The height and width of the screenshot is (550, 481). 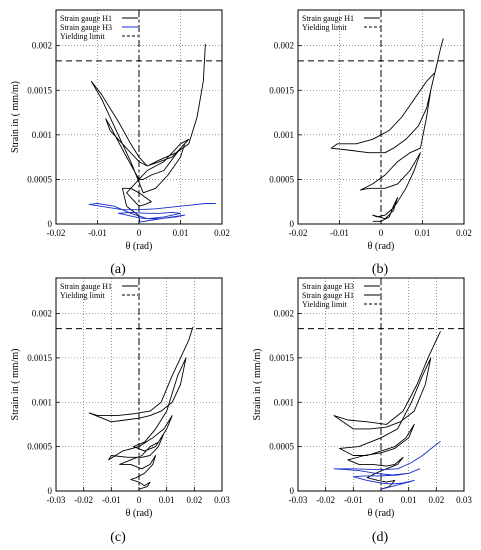 What do you see at coordinates (380, 269) in the screenshot?
I see `panel-label: (b)` at bounding box center [380, 269].